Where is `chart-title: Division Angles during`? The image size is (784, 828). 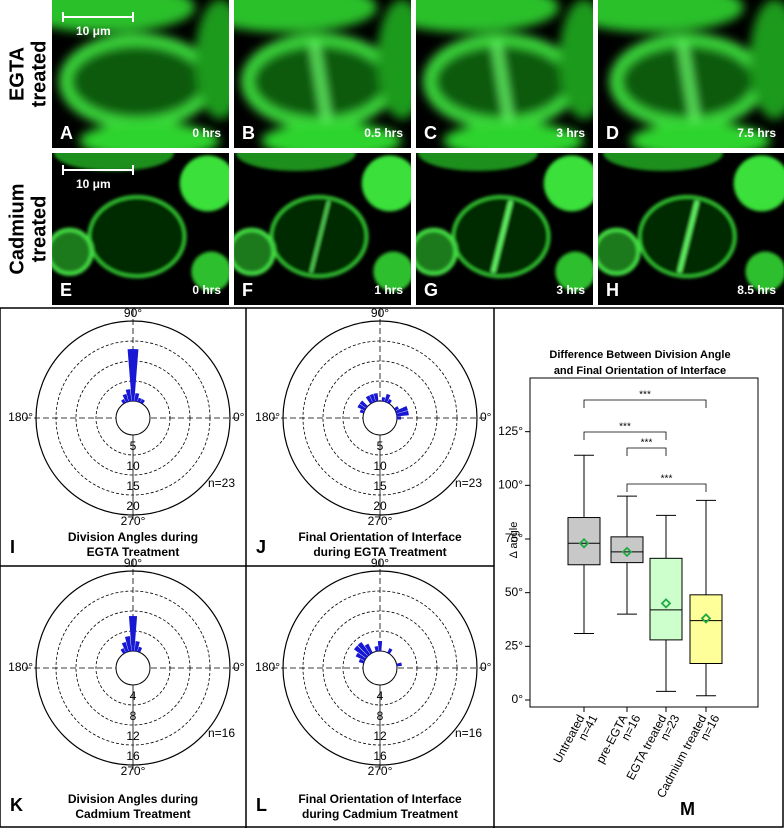
chart-title: Division Angles during is located at coordinates (133, 537).